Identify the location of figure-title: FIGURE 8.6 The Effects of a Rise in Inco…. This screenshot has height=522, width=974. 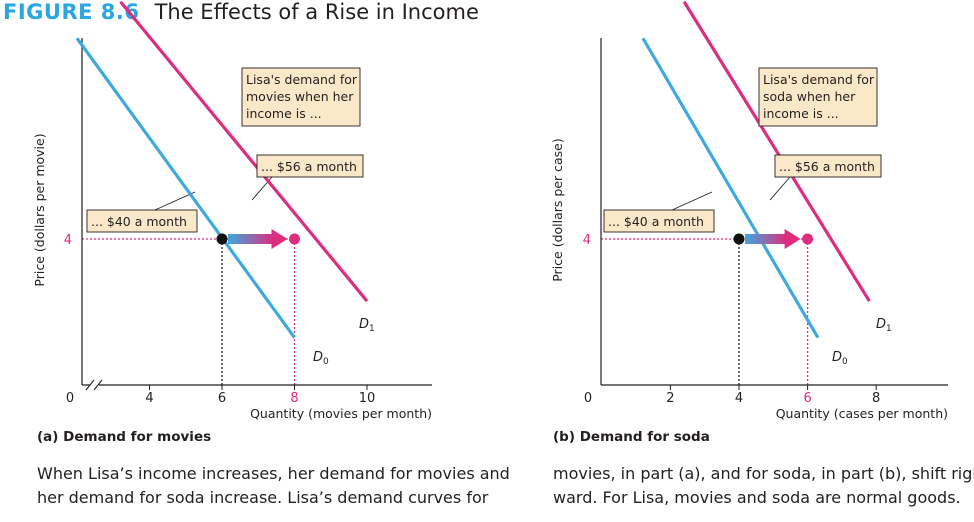
(241, 15).